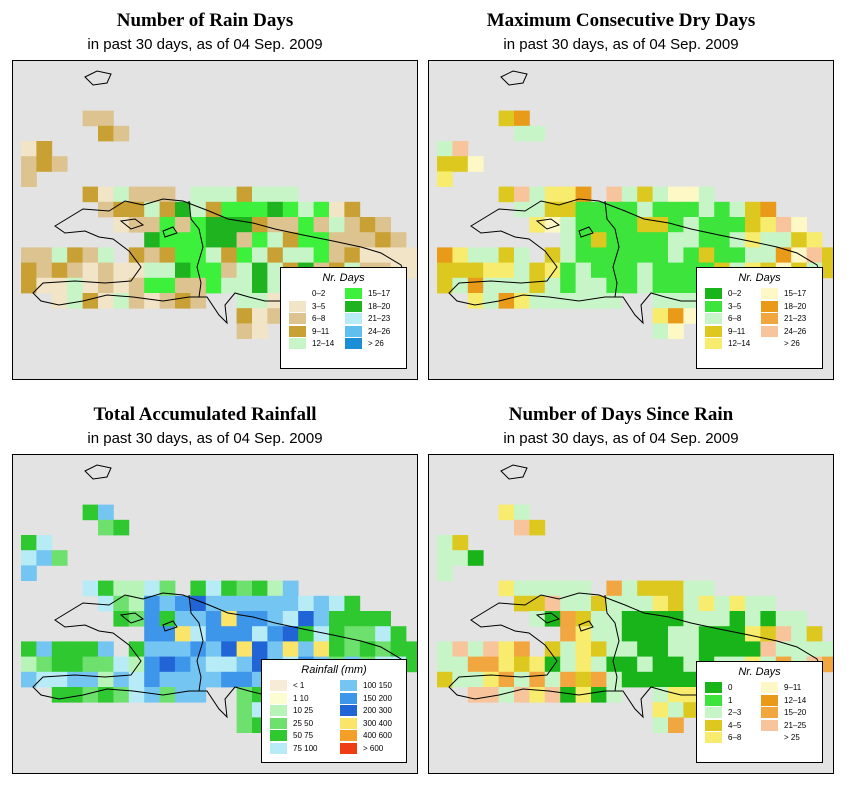 Image resolution: width=853 pixels, height=793 pixels. Describe the element at coordinates (621, 20) in the screenshot. I see `panel-title: Maximum Consecutive Dry Days` at that location.